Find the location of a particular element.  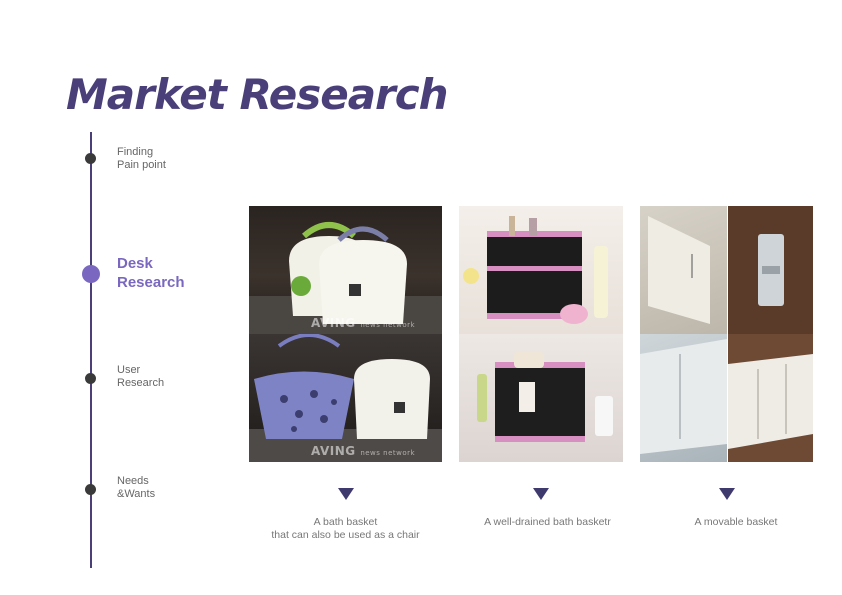

caption-well-drained-basket: A well-drained bath basketr is located at coordinates (547, 522).